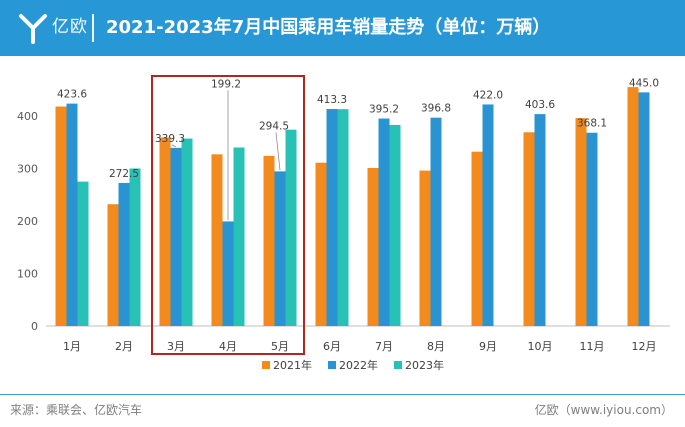  Describe the element at coordinates (436, 222) in the screenshot. I see `bar-2022年-8月` at that location.